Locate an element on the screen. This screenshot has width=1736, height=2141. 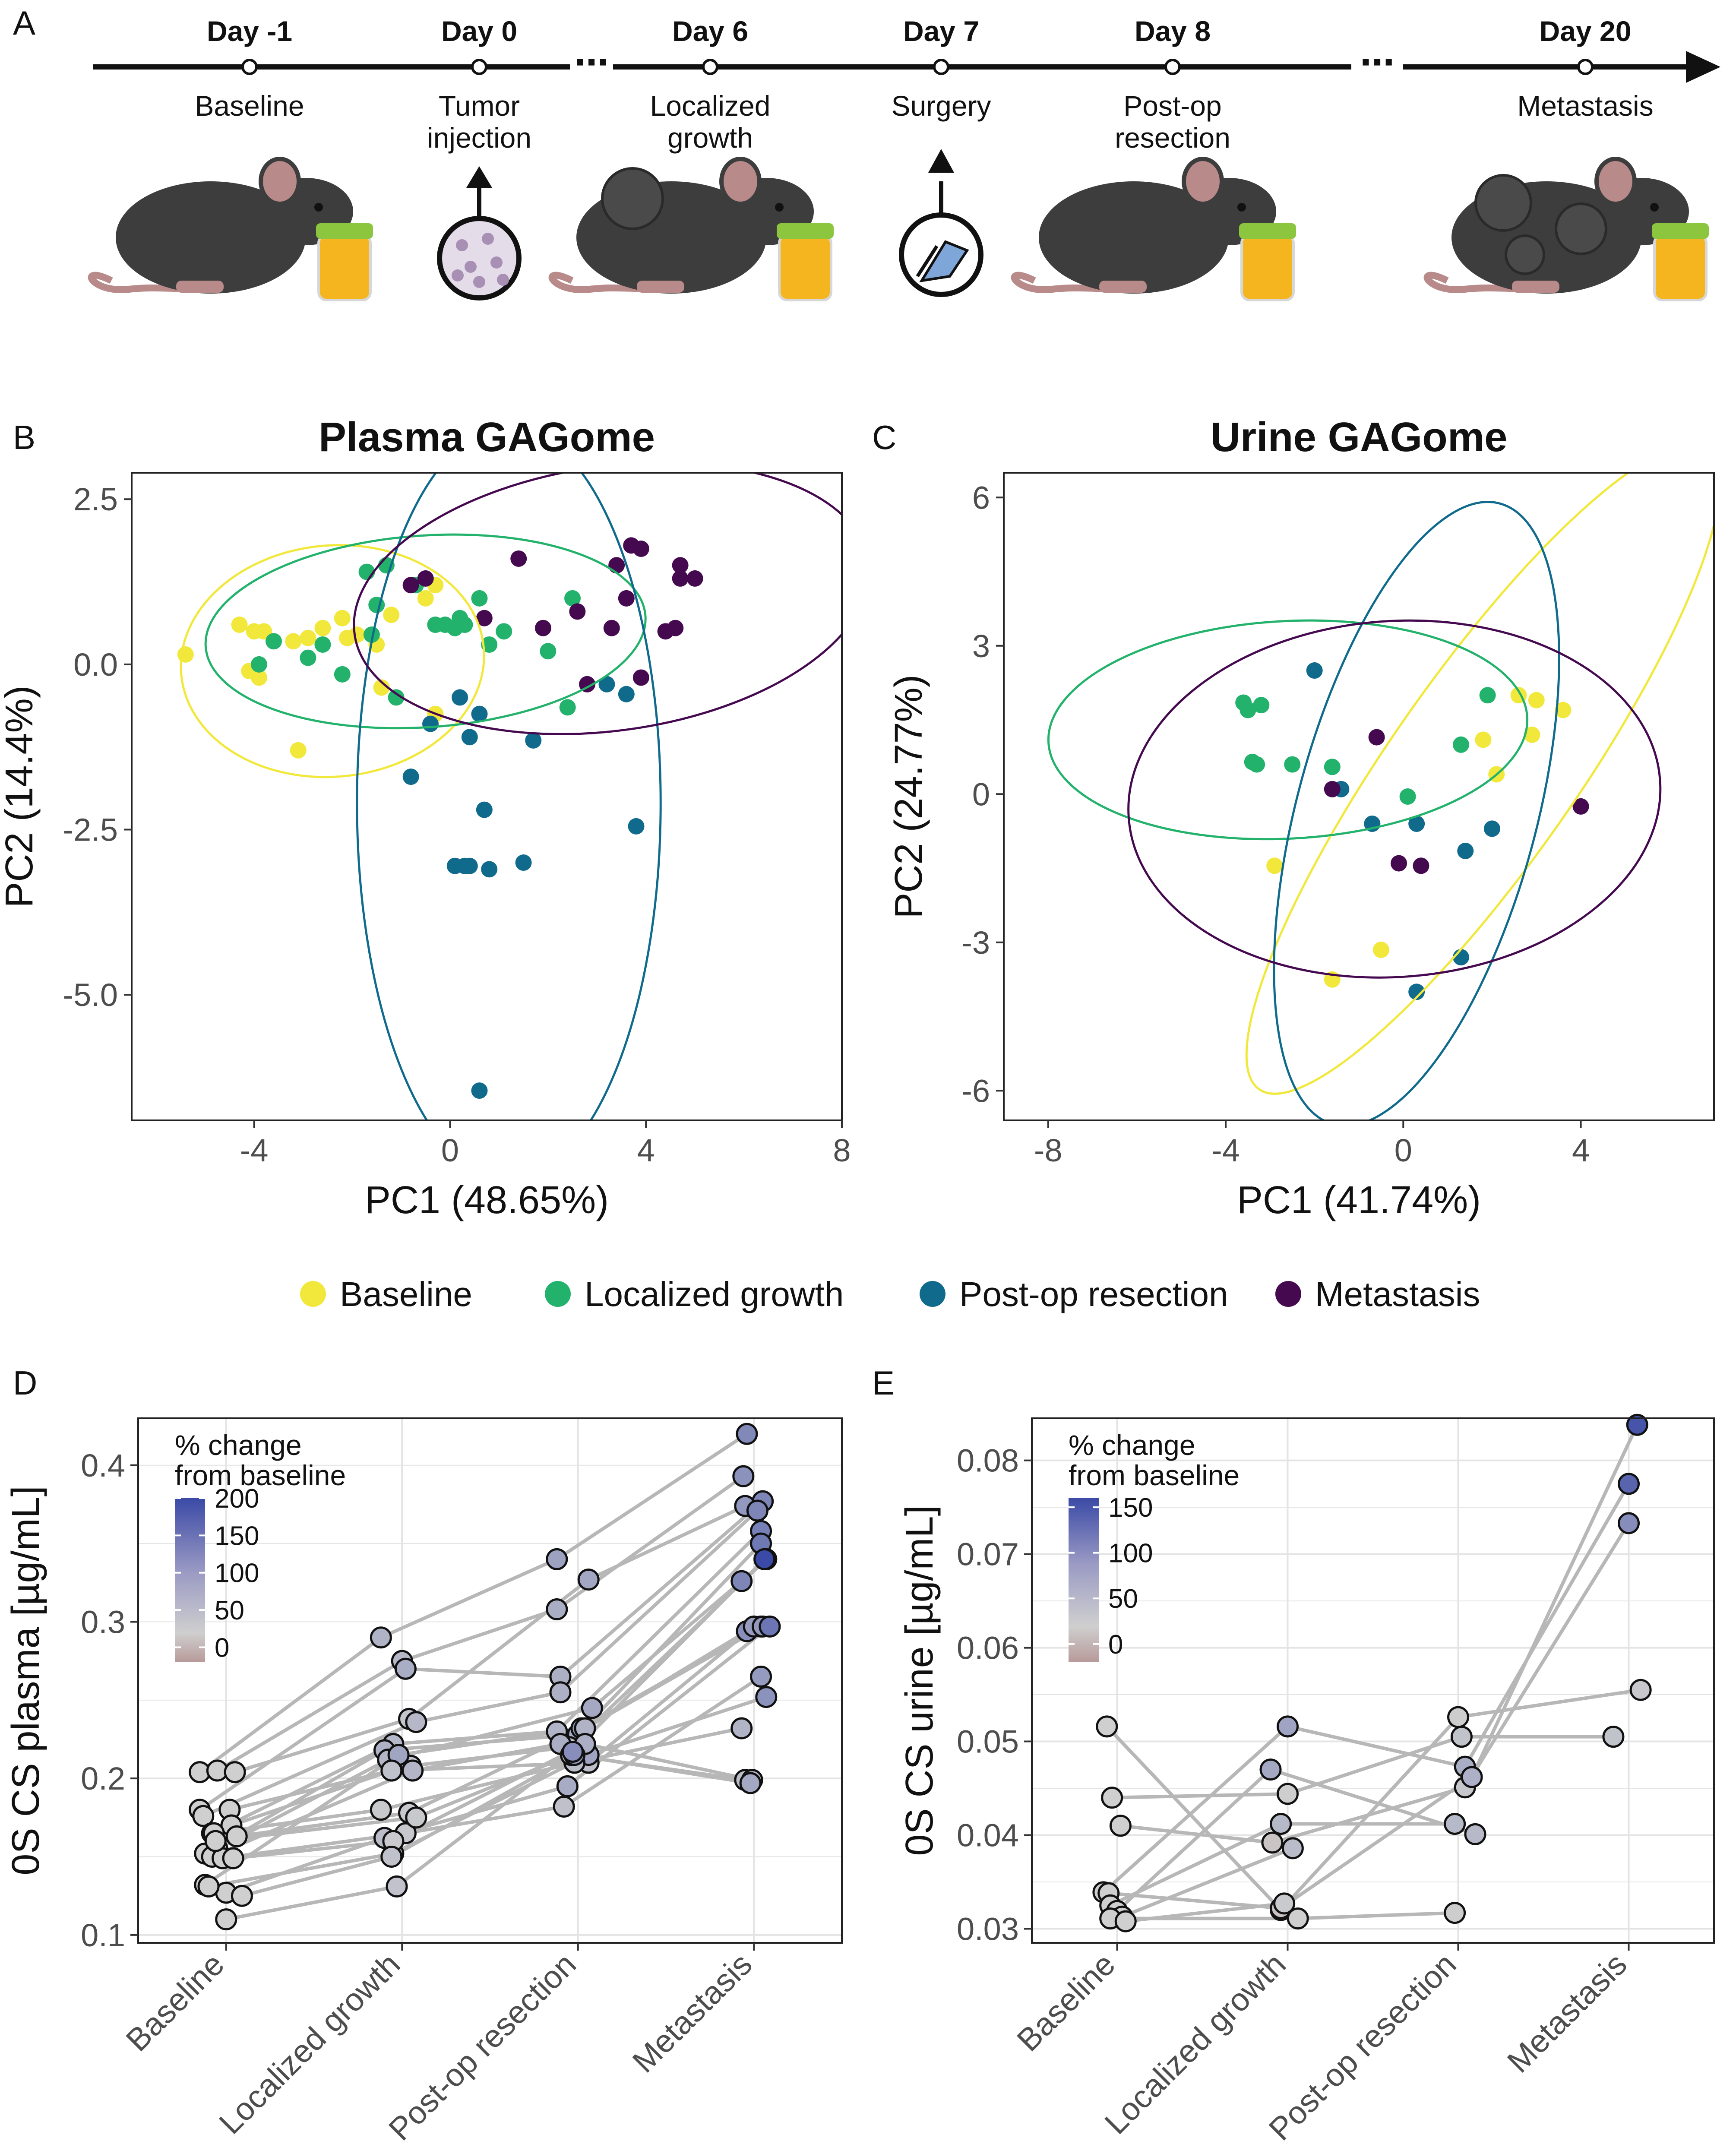
x-tick-label: -4 is located at coordinates (1225, 1150).